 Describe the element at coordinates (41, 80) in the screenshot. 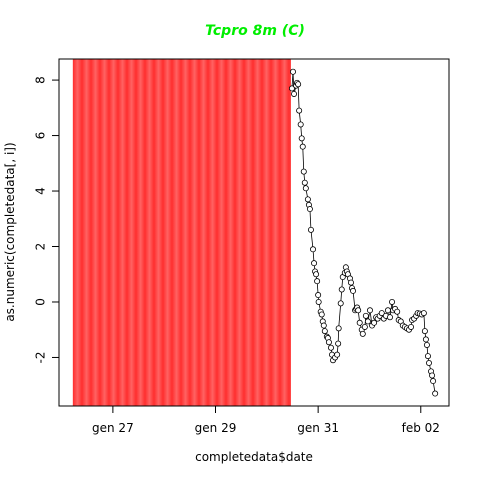

I see `y-tick-label: 8` at that location.